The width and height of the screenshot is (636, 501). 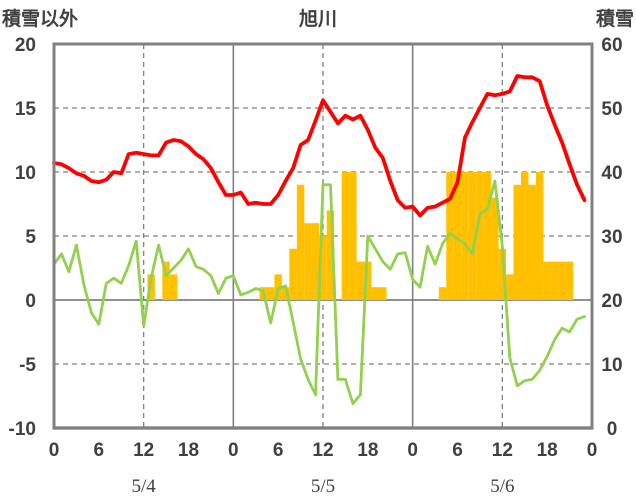 What do you see at coordinates (30, 237) in the screenshot?
I see `y-tick-left: 5` at bounding box center [30, 237].